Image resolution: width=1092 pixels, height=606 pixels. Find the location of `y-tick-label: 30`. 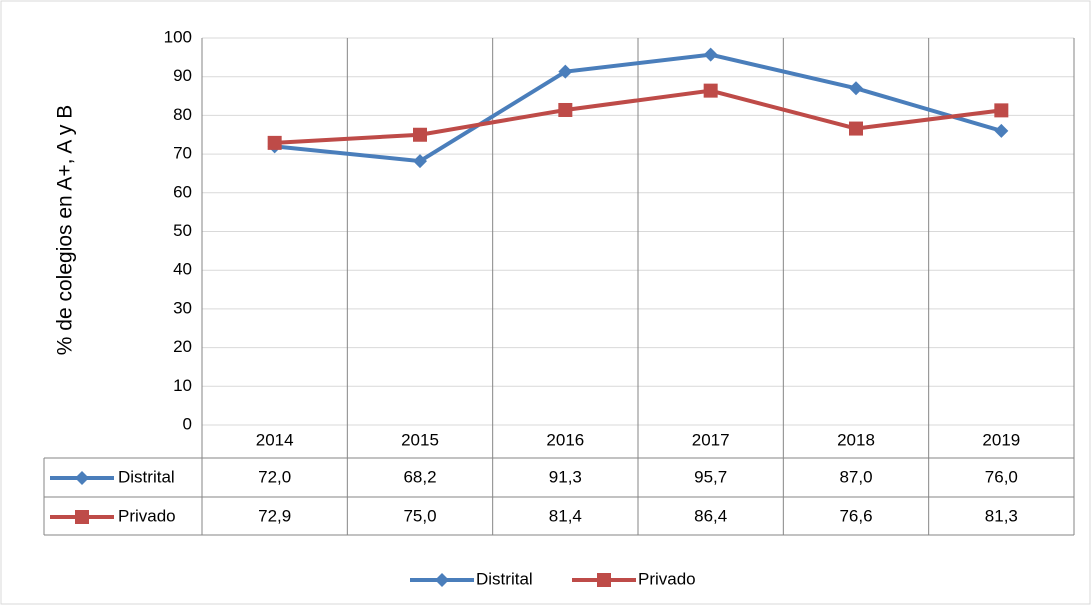

y-tick-label: 30 is located at coordinates (182, 307).